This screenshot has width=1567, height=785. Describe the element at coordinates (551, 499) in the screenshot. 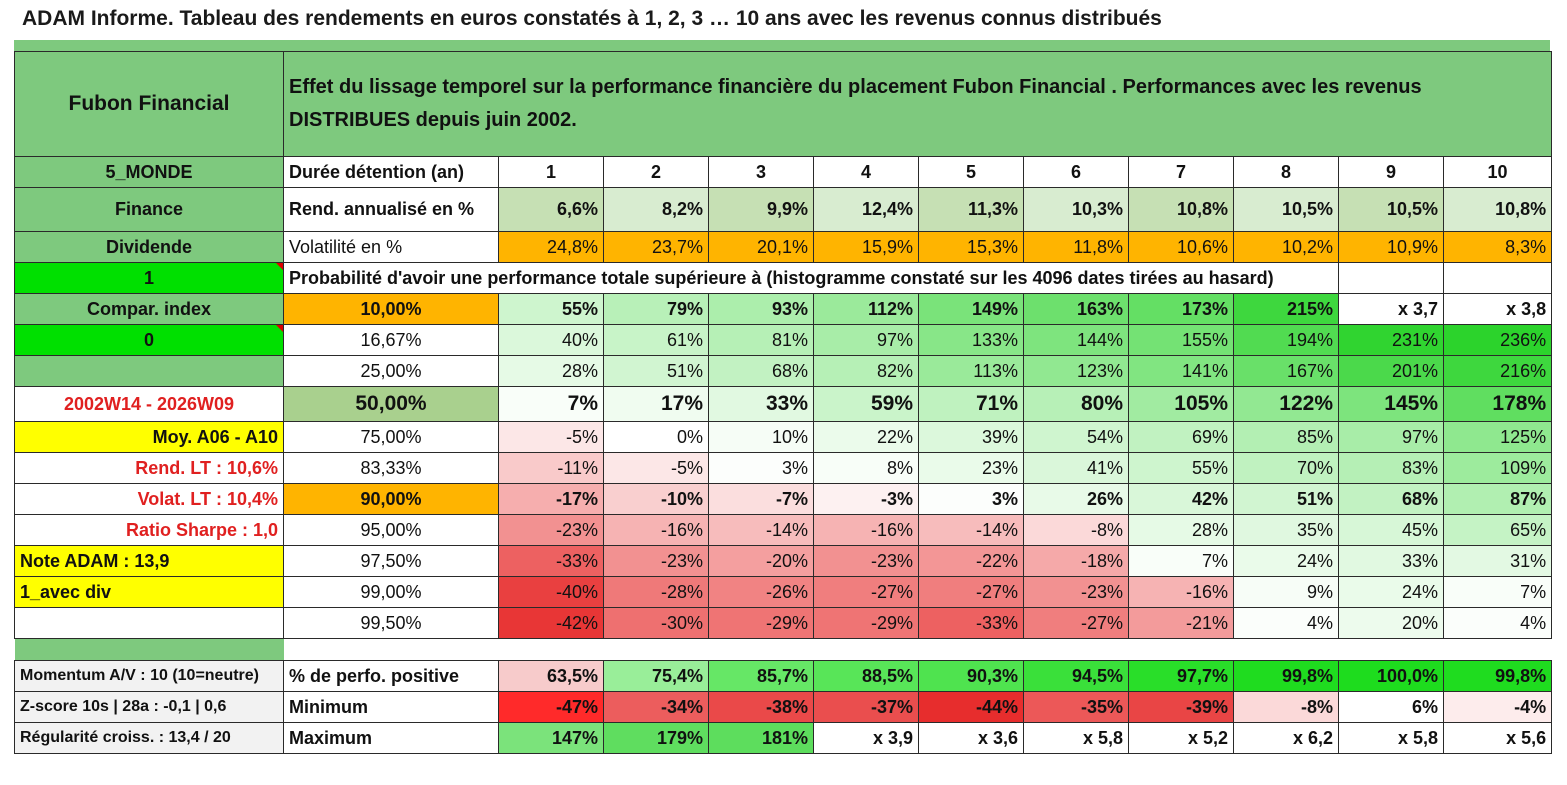

I see `quantile-cell: -17%` at that location.